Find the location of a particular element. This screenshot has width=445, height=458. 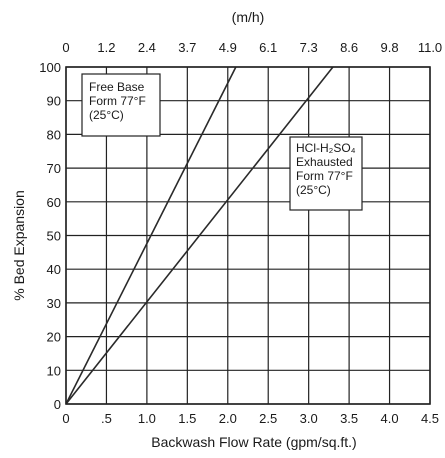

x-tick-label: 4.5 is located at coordinates (430, 418).